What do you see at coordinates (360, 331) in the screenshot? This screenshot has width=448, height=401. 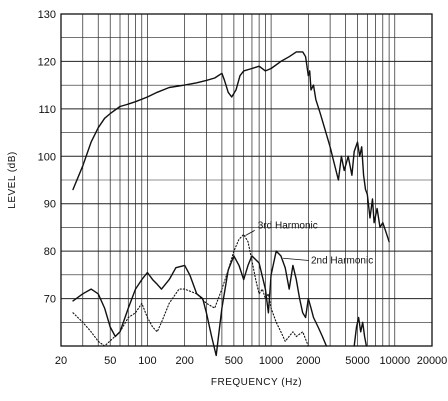 I see `series-line` at bounding box center [360, 331].